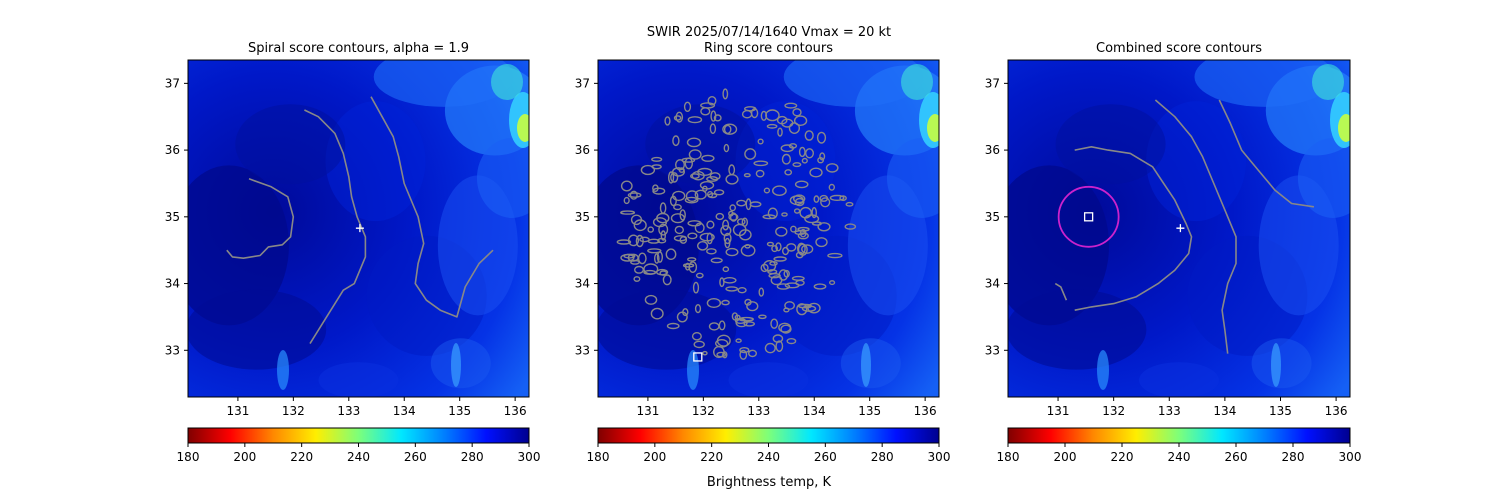  Describe the element at coordinates (523, 128) in the screenshot. I see `cold-cloud-core` at that location.